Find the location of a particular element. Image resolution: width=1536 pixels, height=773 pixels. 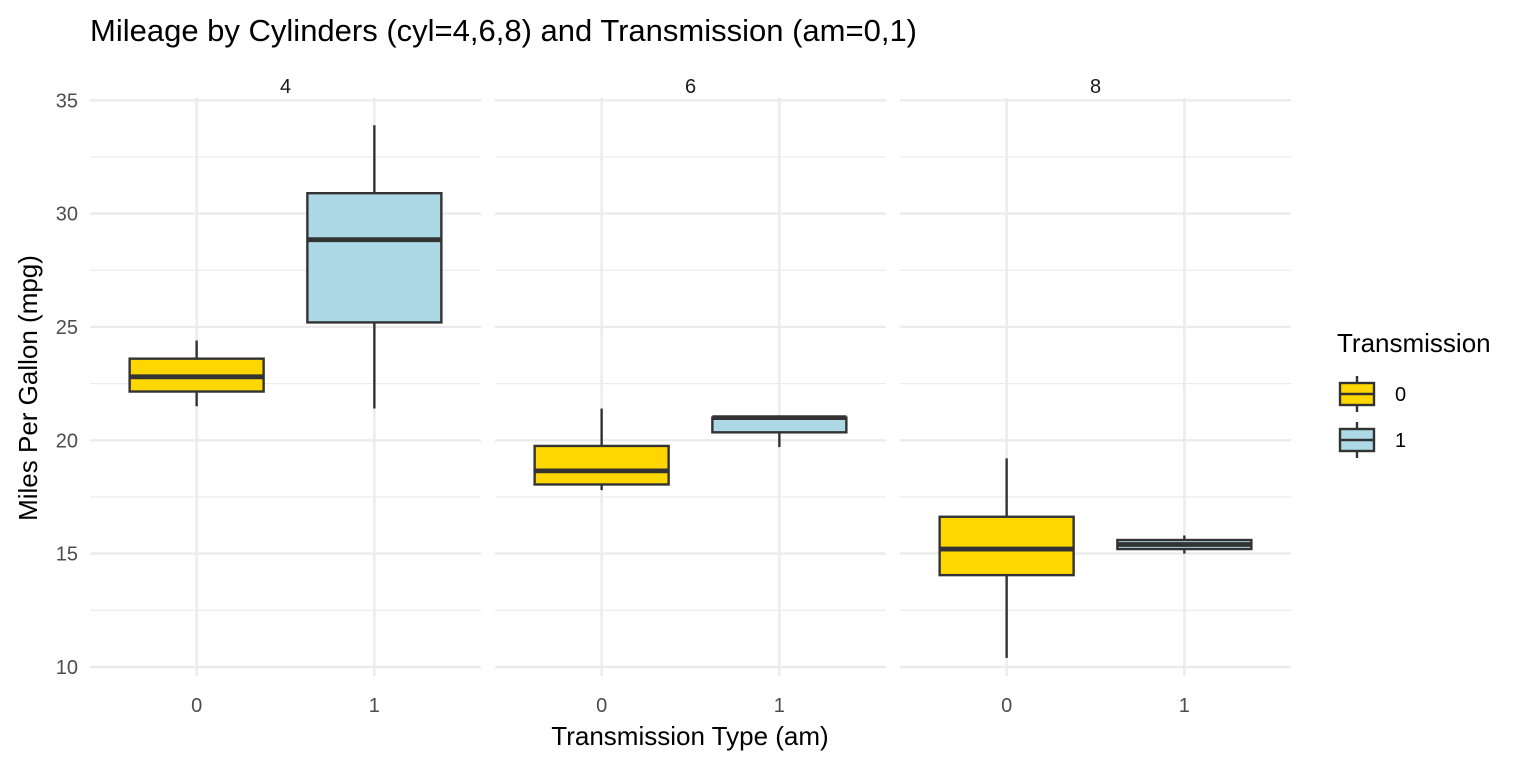

x-axis-label: Transmission Type (am) is located at coordinates (689, 736).